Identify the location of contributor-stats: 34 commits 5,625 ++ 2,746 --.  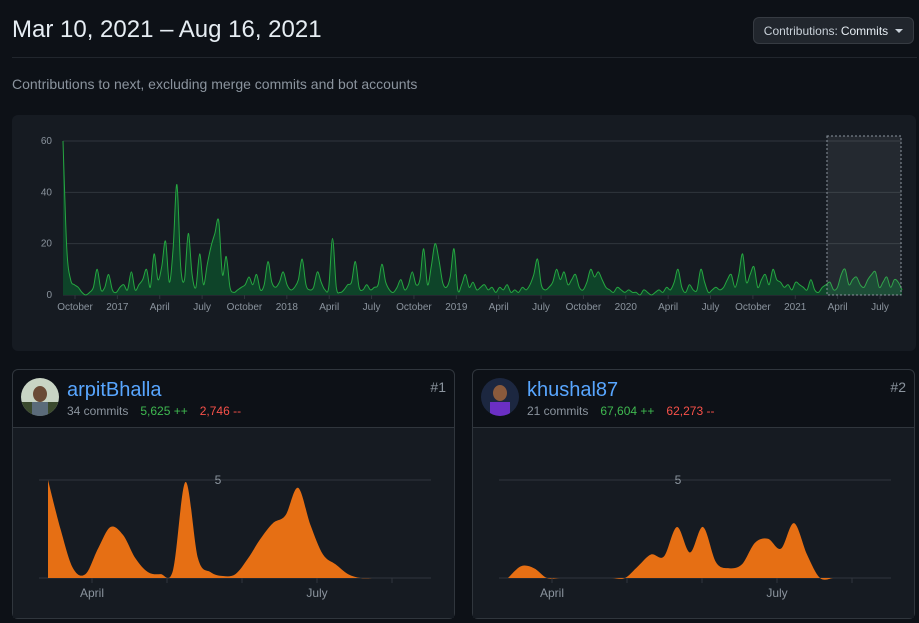
(154, 411).